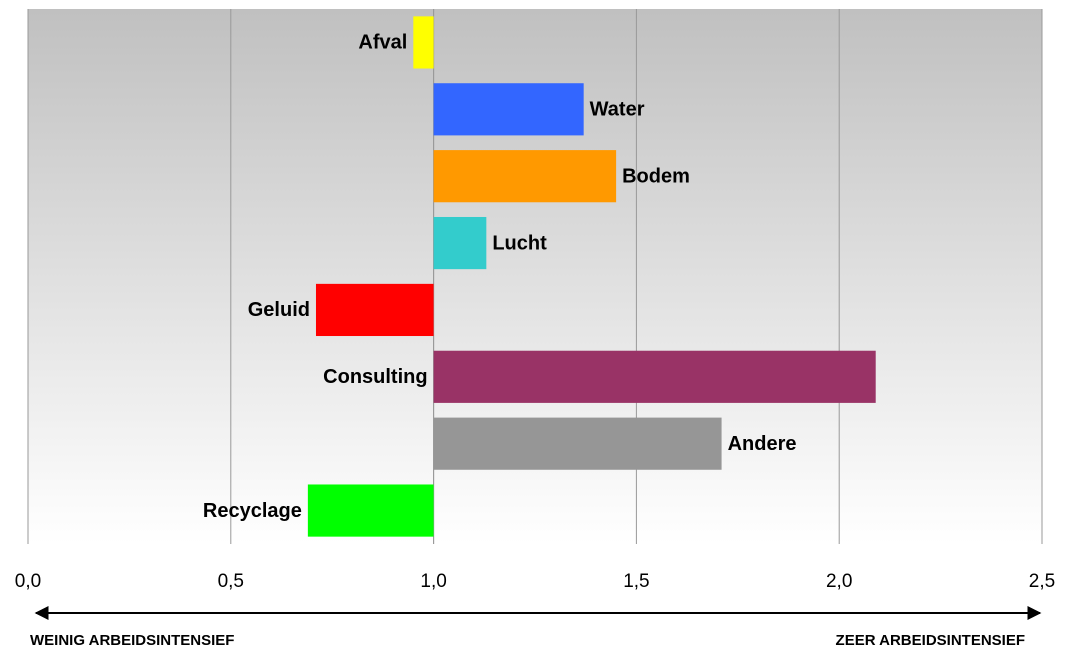 The height and width of the screenshot is (654, 1071). What do you see at coordinates (433, 581) in the screenshot?
I see `x-tick-label: 1,0` at bounding box center [433, 581].